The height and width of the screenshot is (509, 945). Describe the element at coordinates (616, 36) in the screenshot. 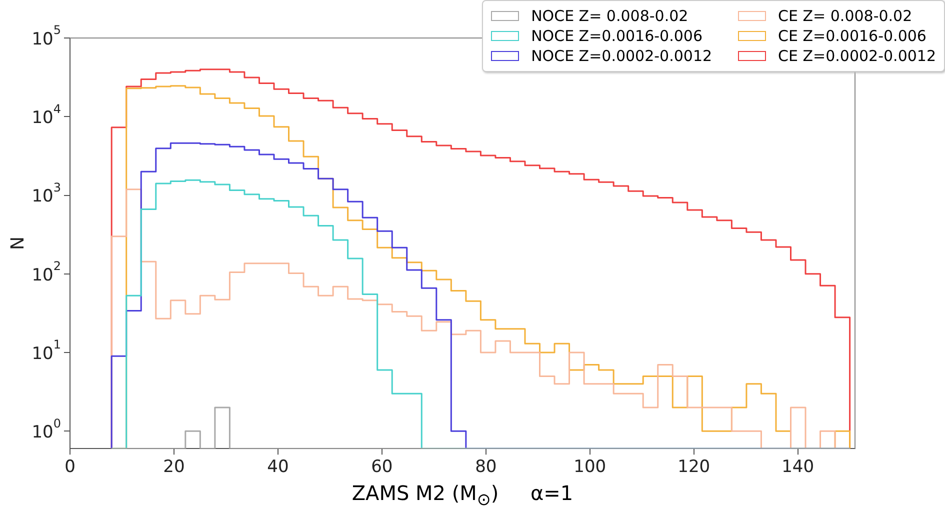

I see `legend-label: NOCE Z=0.0016-0.006` at that location.